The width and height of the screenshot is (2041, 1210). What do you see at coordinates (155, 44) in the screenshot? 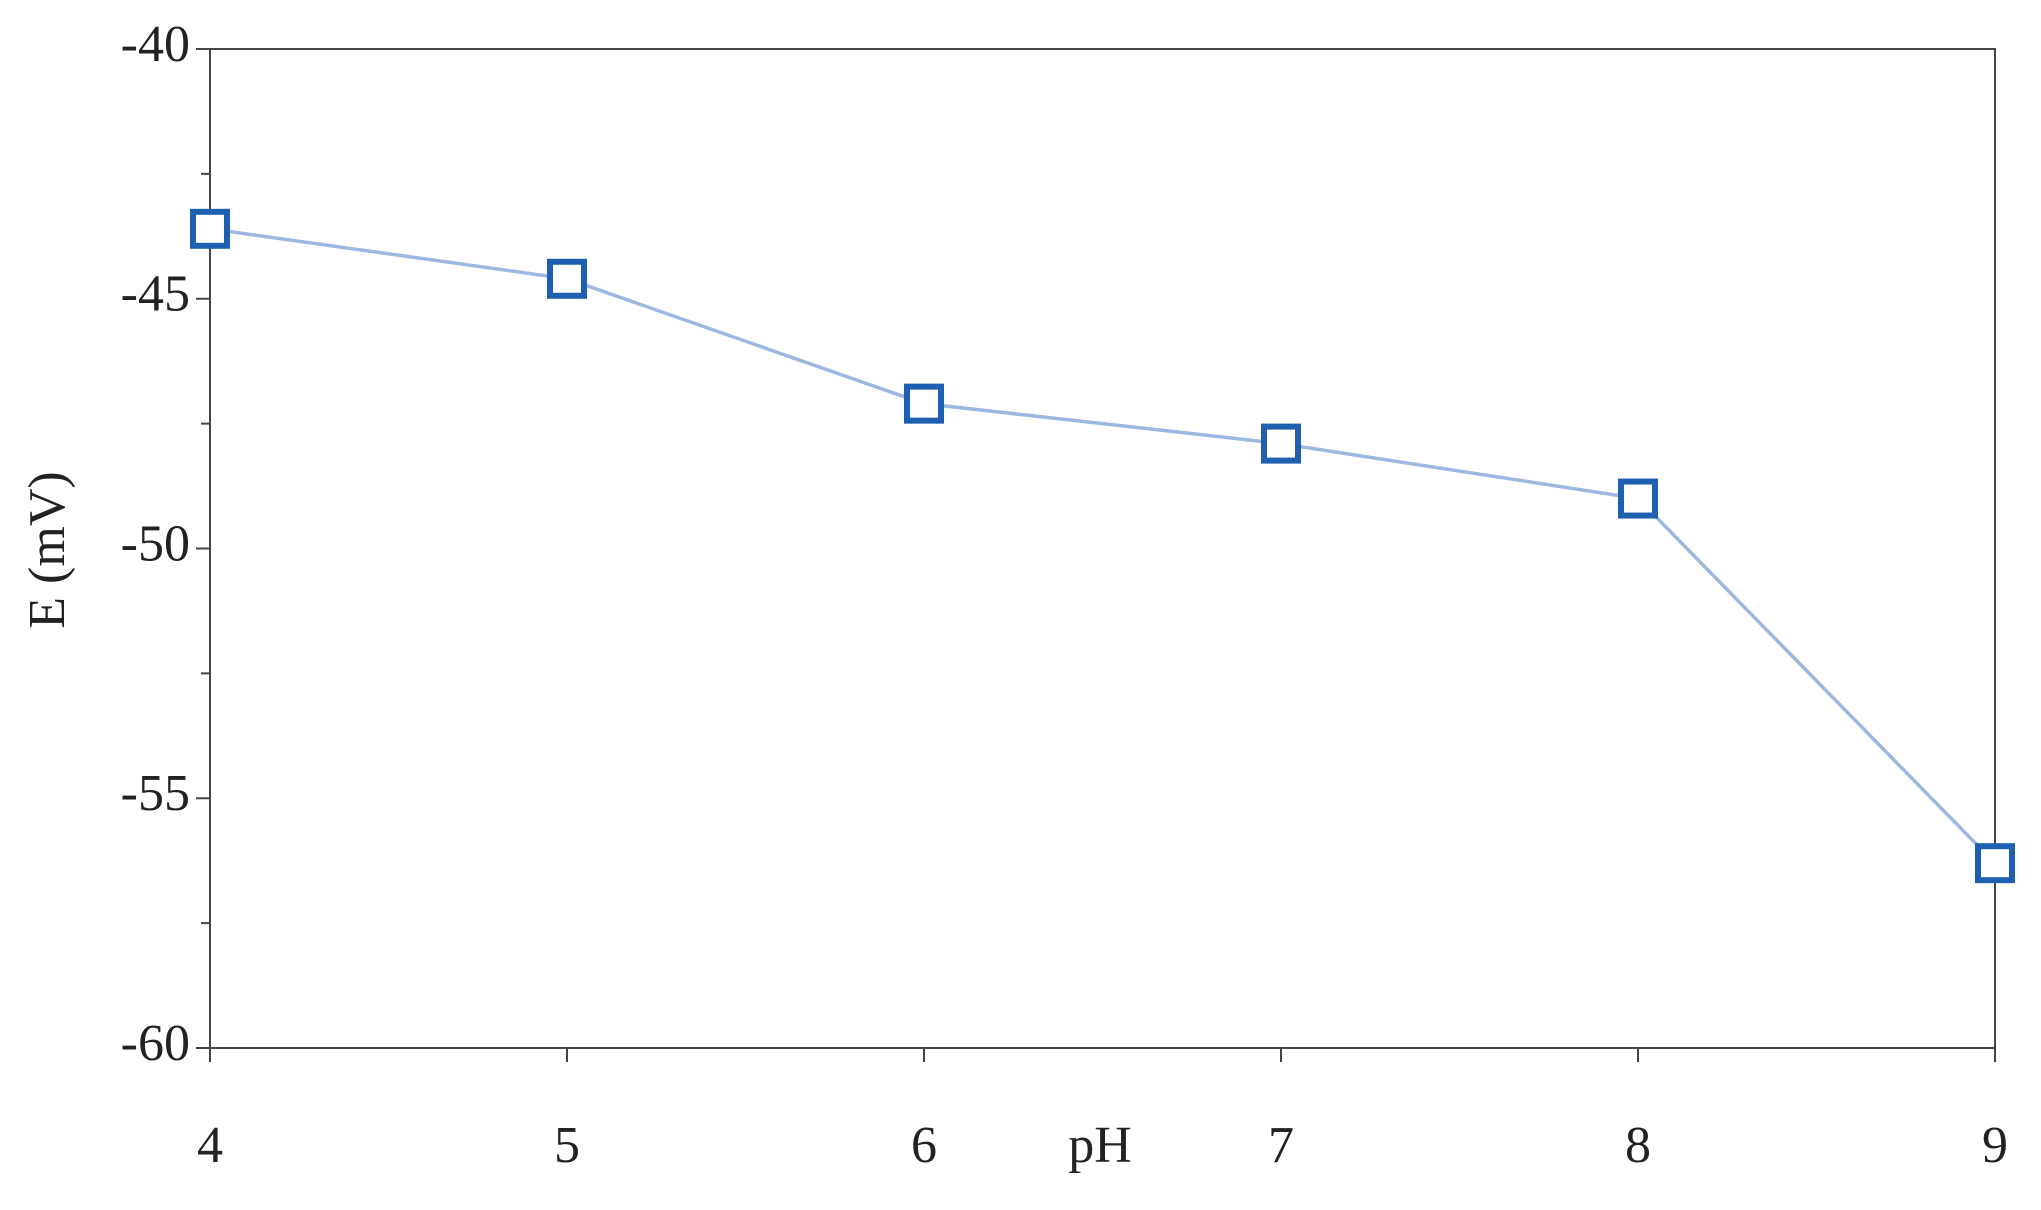
I see `y-tick-label: -40` at bounding box center [155, 44].